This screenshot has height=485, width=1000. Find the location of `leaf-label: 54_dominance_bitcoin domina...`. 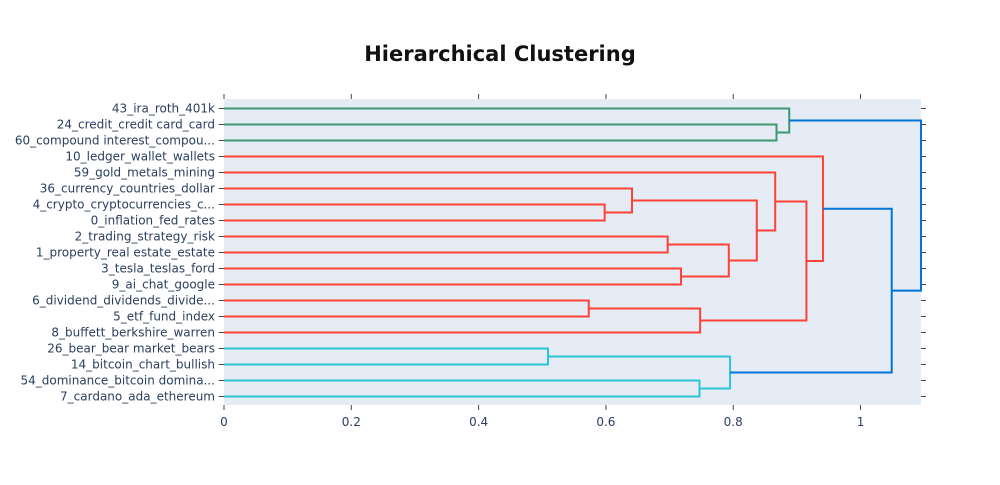

leaf-label: 54_dominance_bitcoin domina... is located at coordinates (117, 381).